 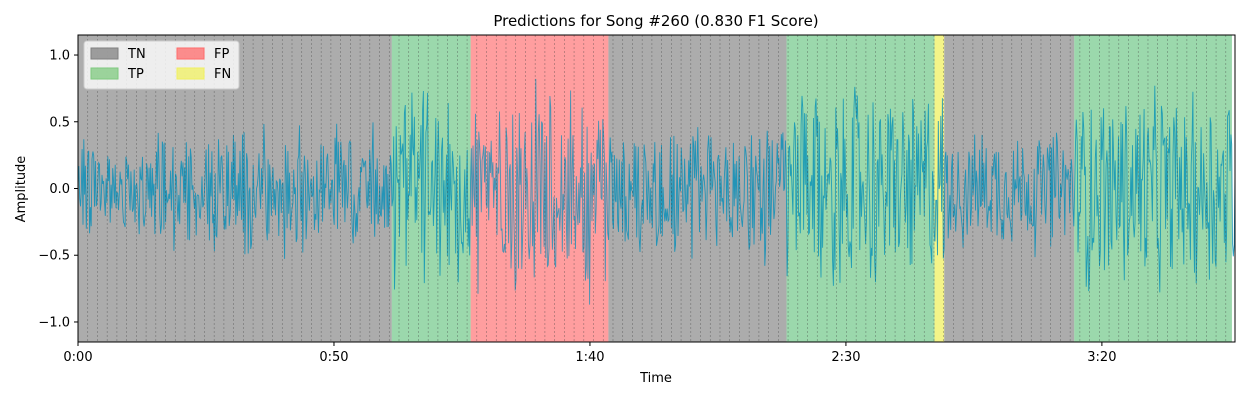 What do you see at coordinates (589, 357) in the screenshot?
I see `x-tick-label: 1:40` at bounding box center [589, 357].